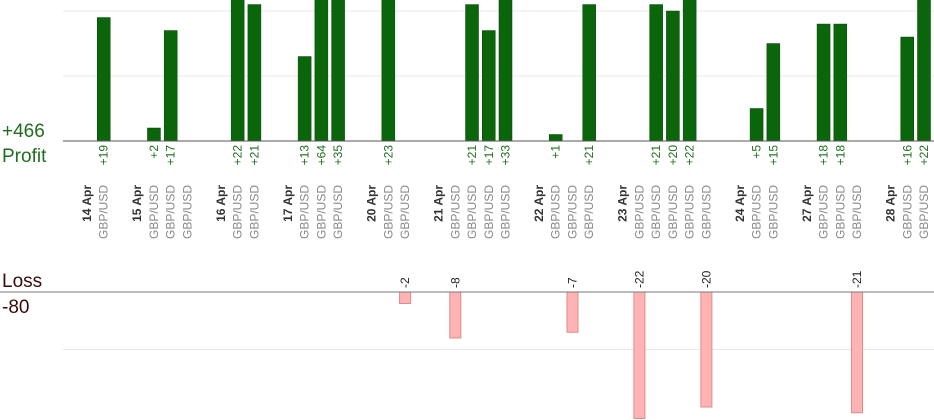 This screenshot has width=934, height=420. What do you see at coordinates (556, 152) in the screenshot?
I see `value-label: +1` at bounding box center [556, 152].